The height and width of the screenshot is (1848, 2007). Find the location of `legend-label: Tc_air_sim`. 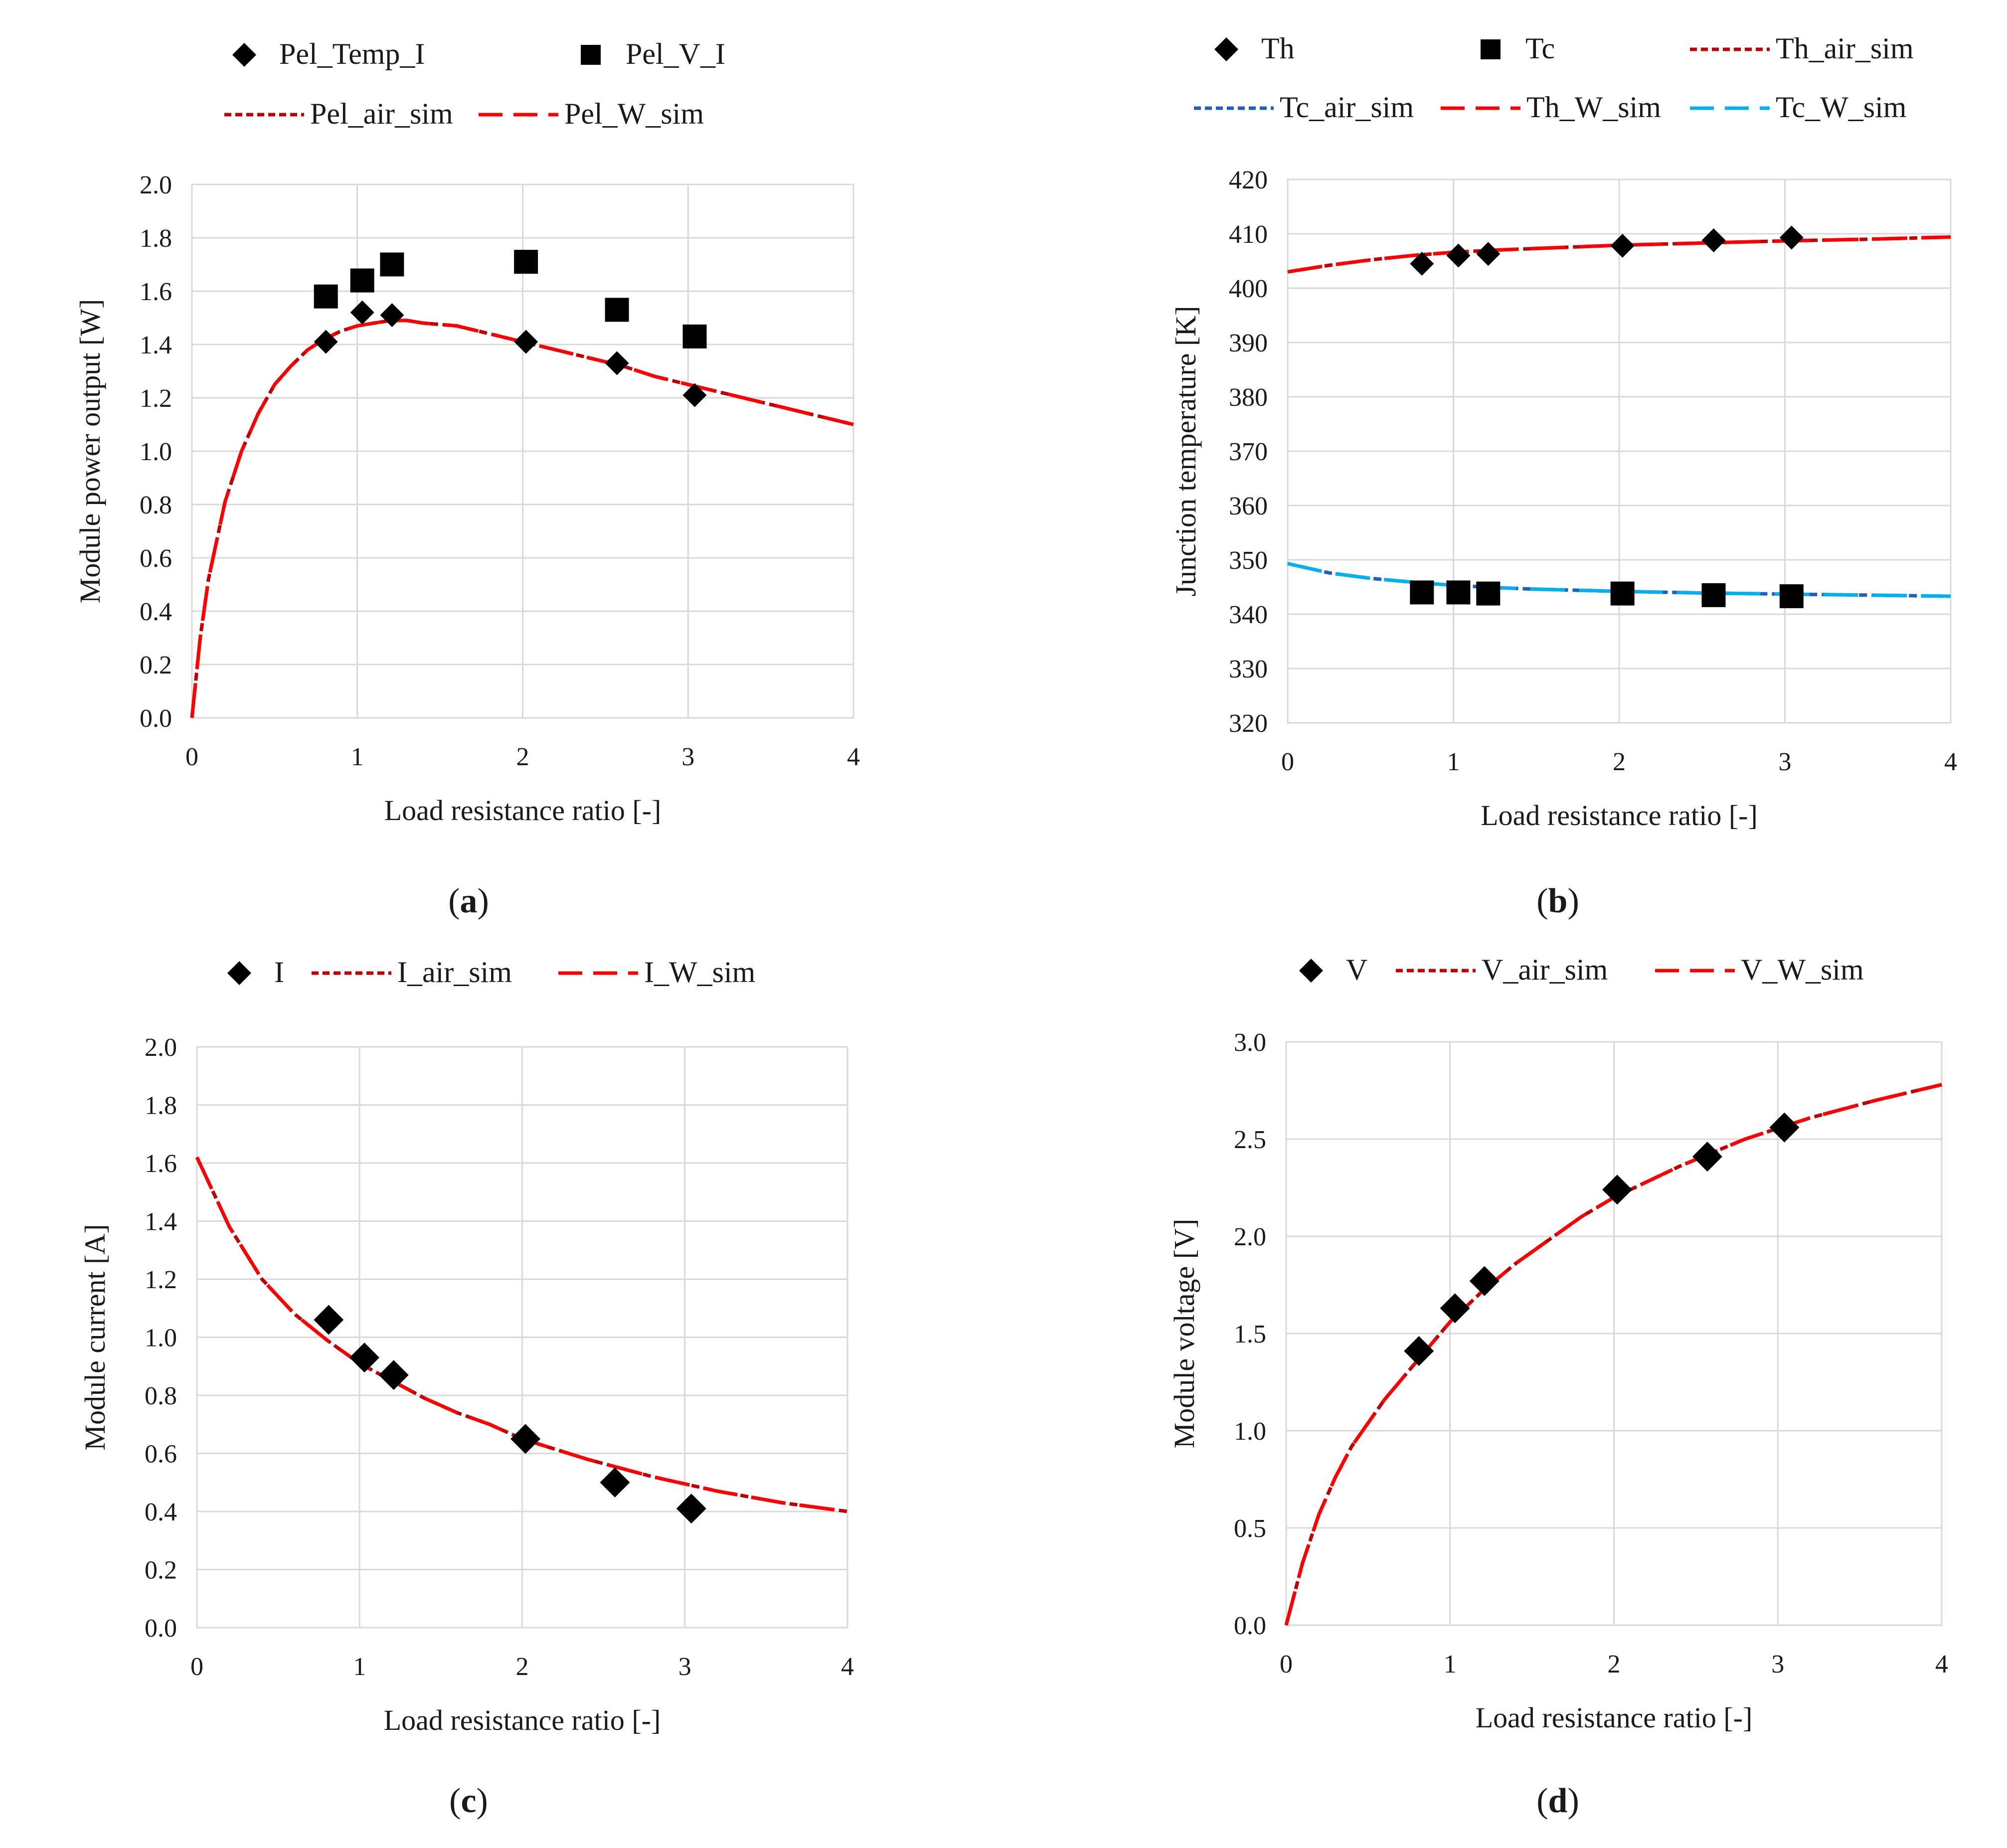

legend-label: Tc_air_sim is located at coordinates (1347, 107).